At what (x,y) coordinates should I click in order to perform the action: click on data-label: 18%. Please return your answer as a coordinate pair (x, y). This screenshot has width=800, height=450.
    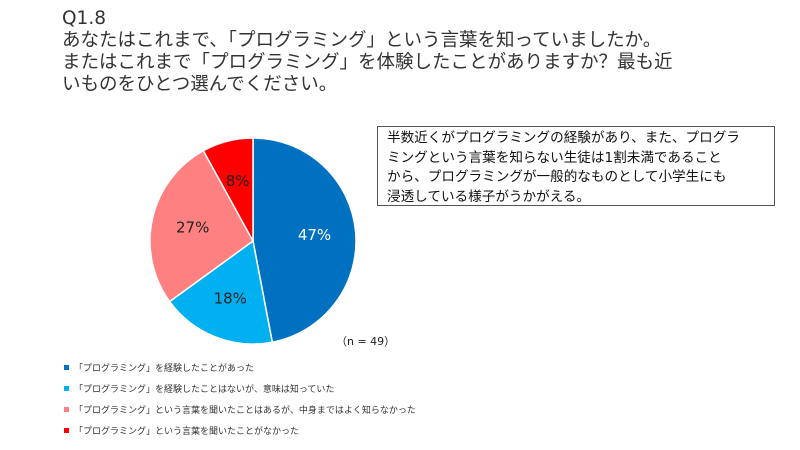
    Looking at the image, I should click on (230, 298).